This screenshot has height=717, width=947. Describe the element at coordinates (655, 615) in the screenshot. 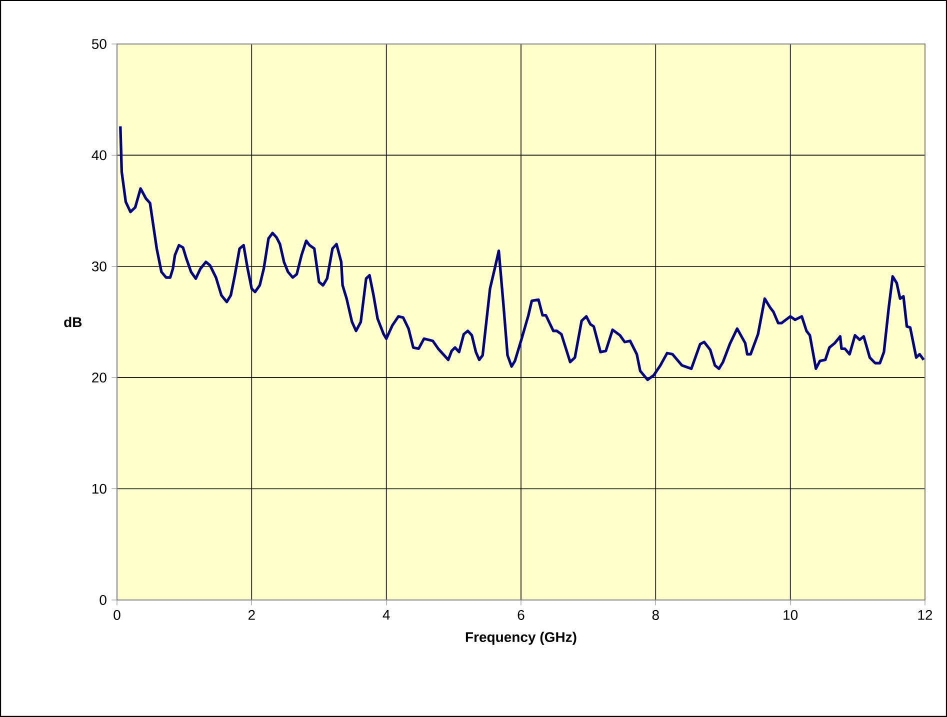

I see `x-tick-label: 8` at that location.